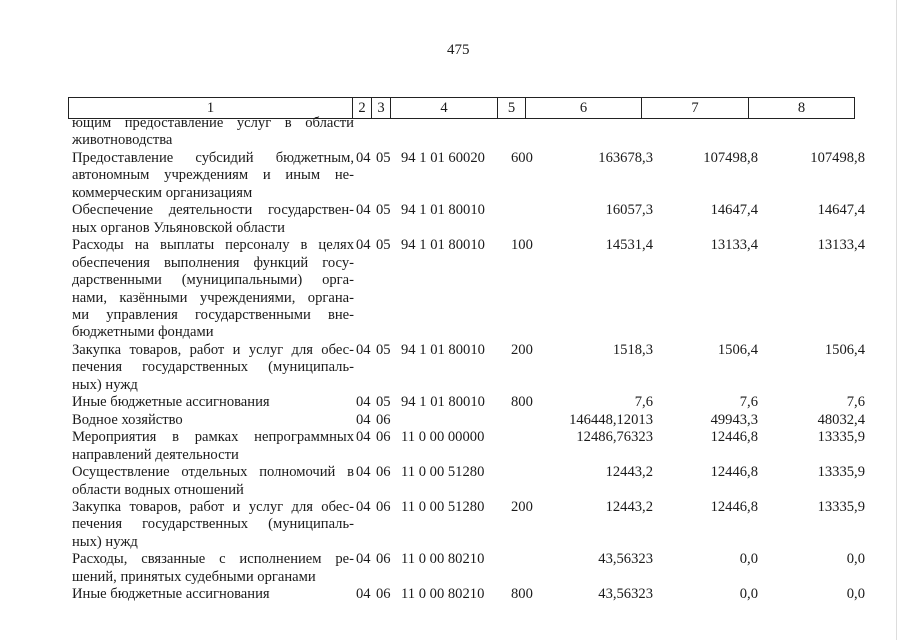 This screenshot has height=640, width=905. Describe the element at coordinates (512, 108) in the screenshot. I see `header-cell: 5` at that location.